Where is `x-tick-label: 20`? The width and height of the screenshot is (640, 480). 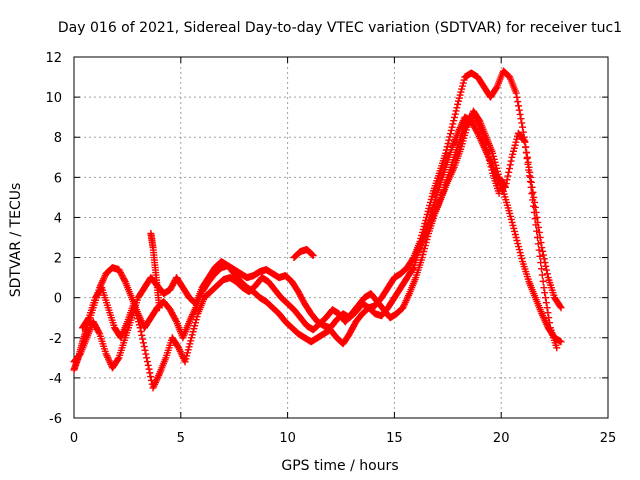 x-tick-label: 20 is located at coordinates (501, 438).